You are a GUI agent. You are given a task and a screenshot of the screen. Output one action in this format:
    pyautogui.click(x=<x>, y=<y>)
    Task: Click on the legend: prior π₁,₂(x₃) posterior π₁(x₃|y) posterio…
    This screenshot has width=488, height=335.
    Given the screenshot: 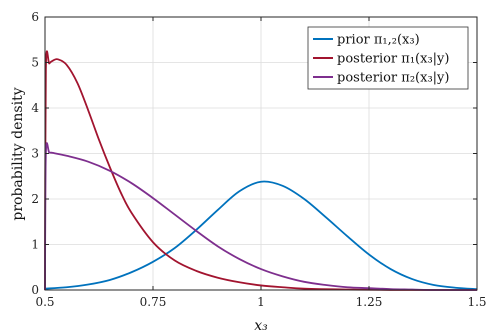 What is the action you would take?
    pyautogui.click(x=388, y=58)
    